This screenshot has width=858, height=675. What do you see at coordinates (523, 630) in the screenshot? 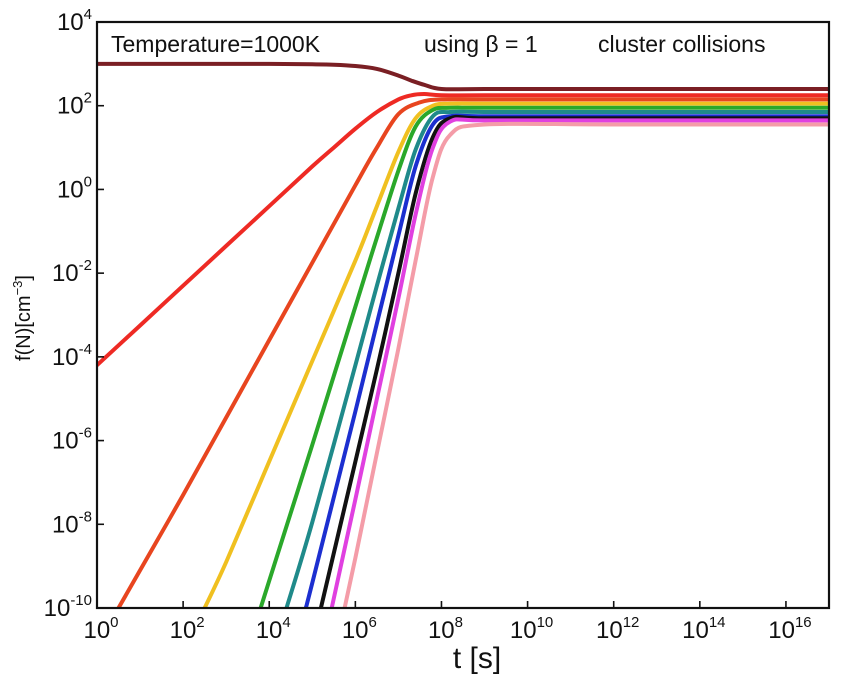
I see `x-tick-label-5-base: 10` at bounding box center [523, 630].